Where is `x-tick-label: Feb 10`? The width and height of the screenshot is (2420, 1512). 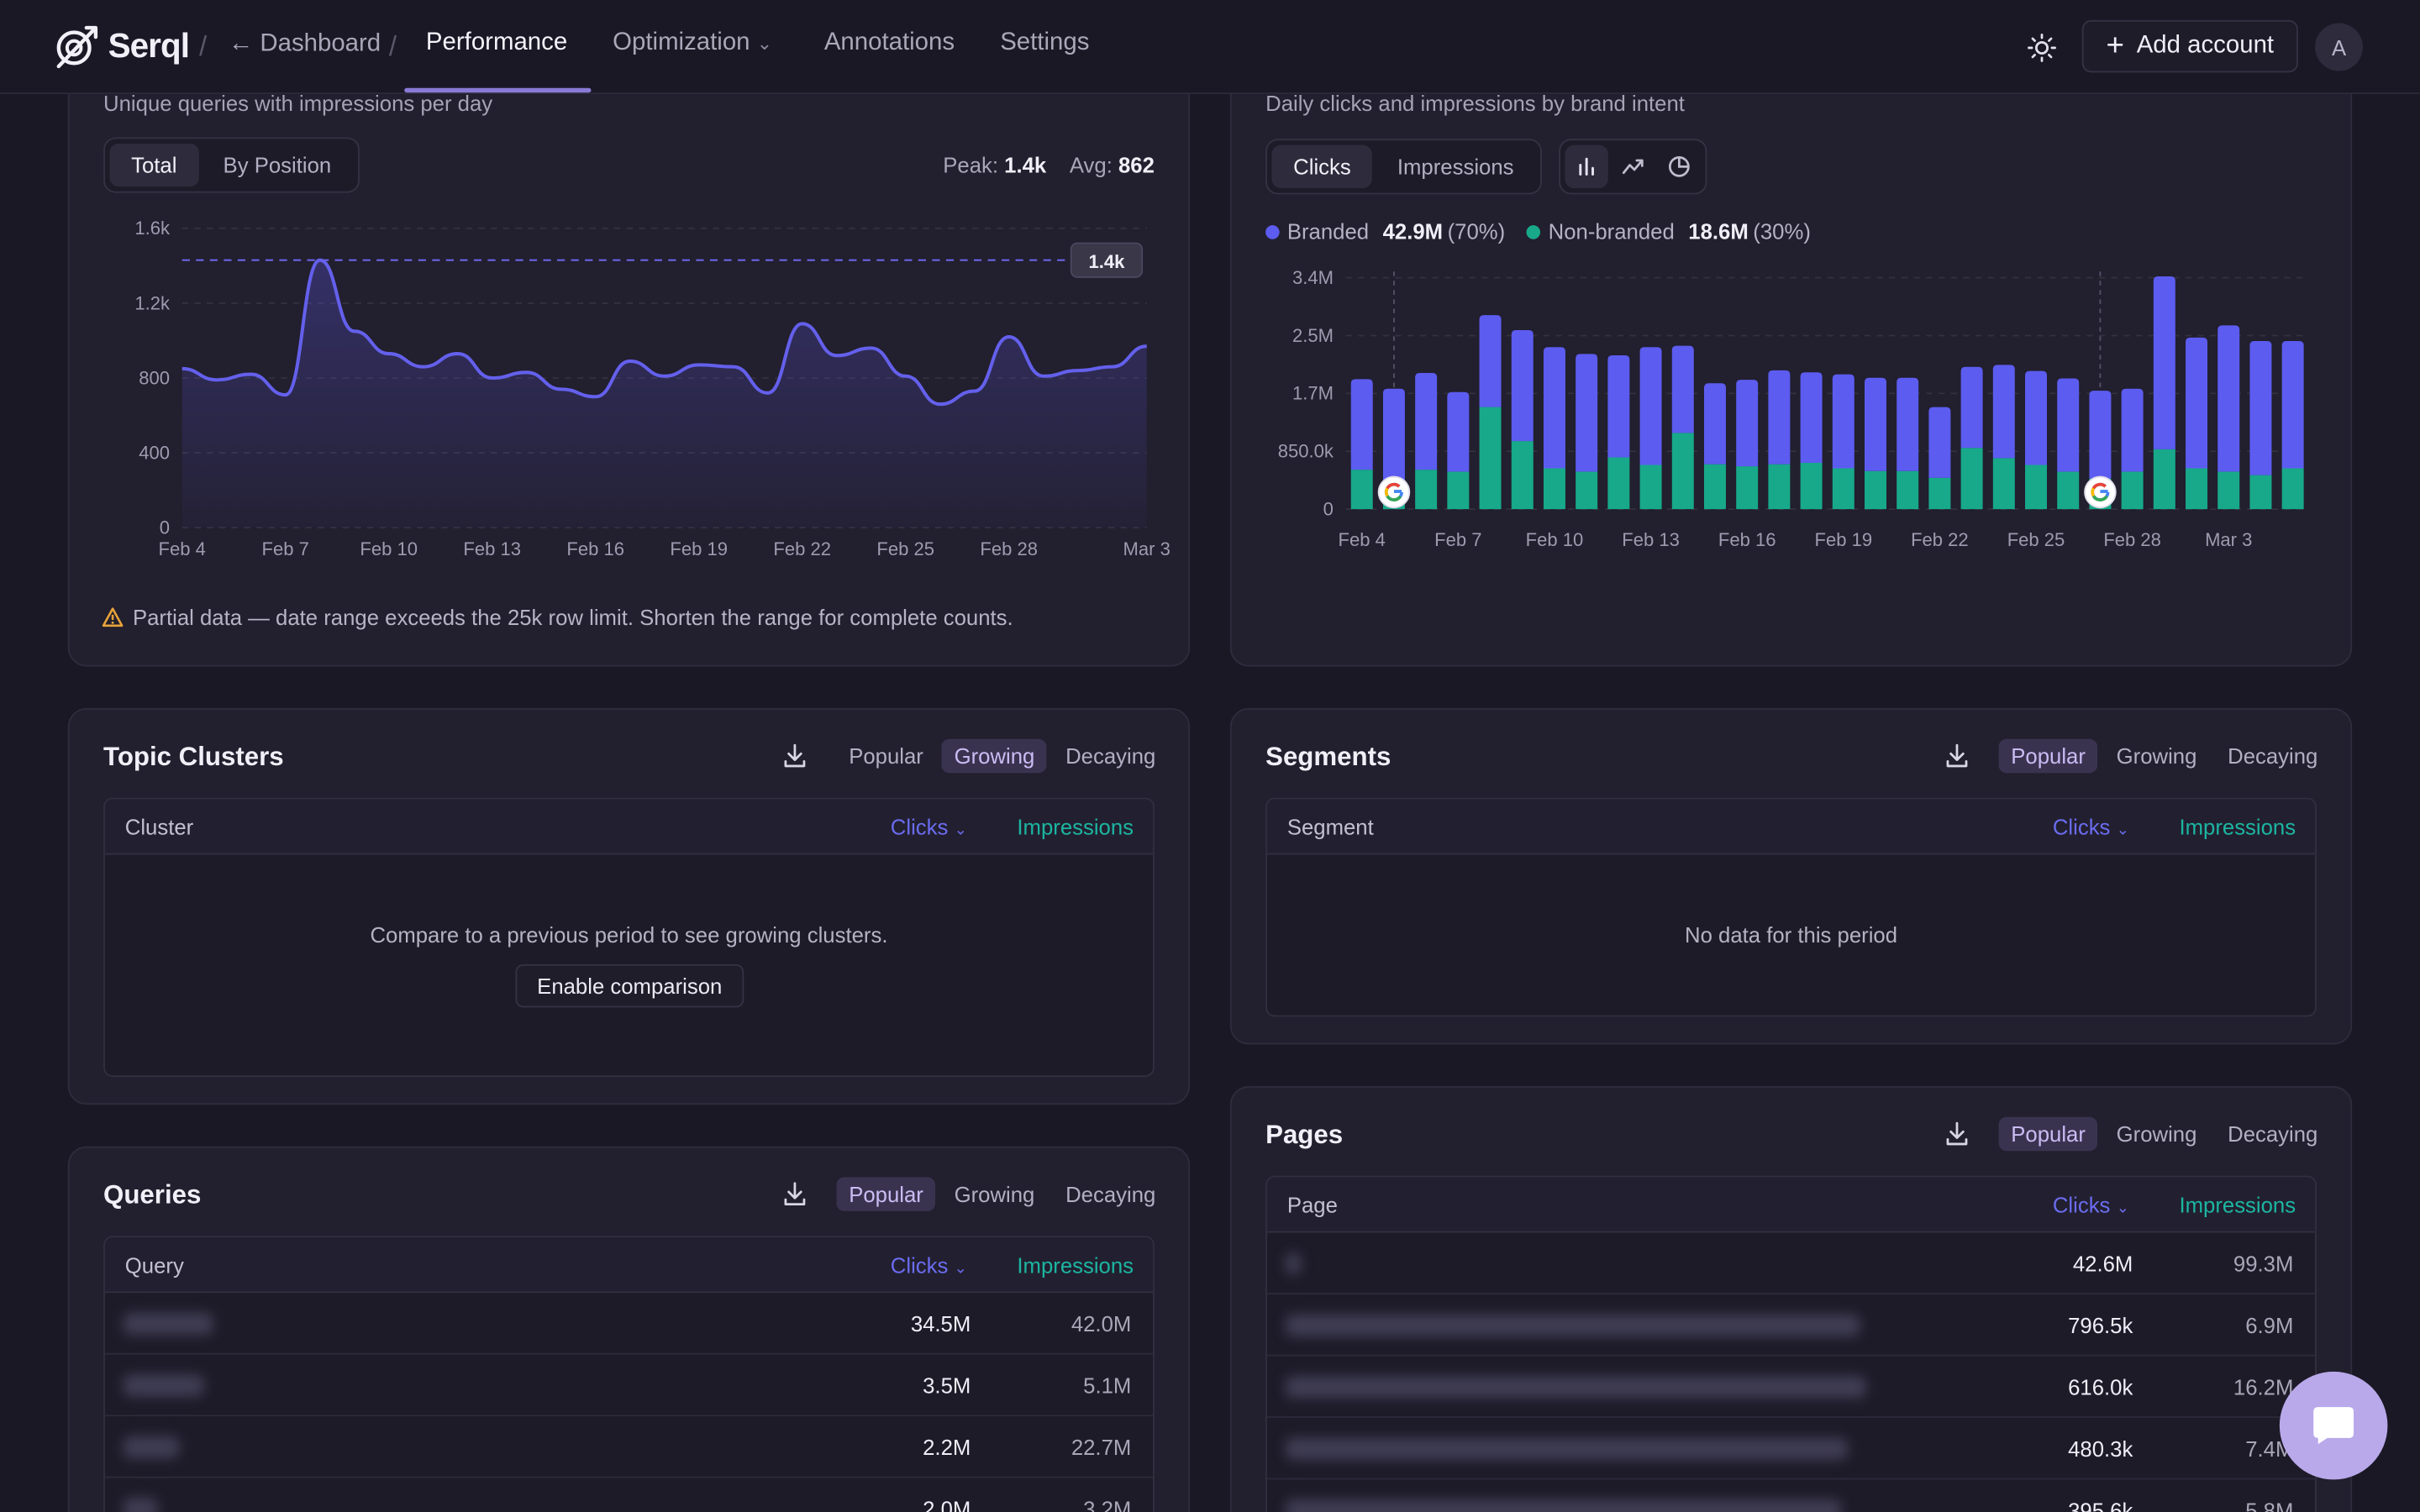 x-tick-label: Feb 10 is located at coordinates (389, 548).